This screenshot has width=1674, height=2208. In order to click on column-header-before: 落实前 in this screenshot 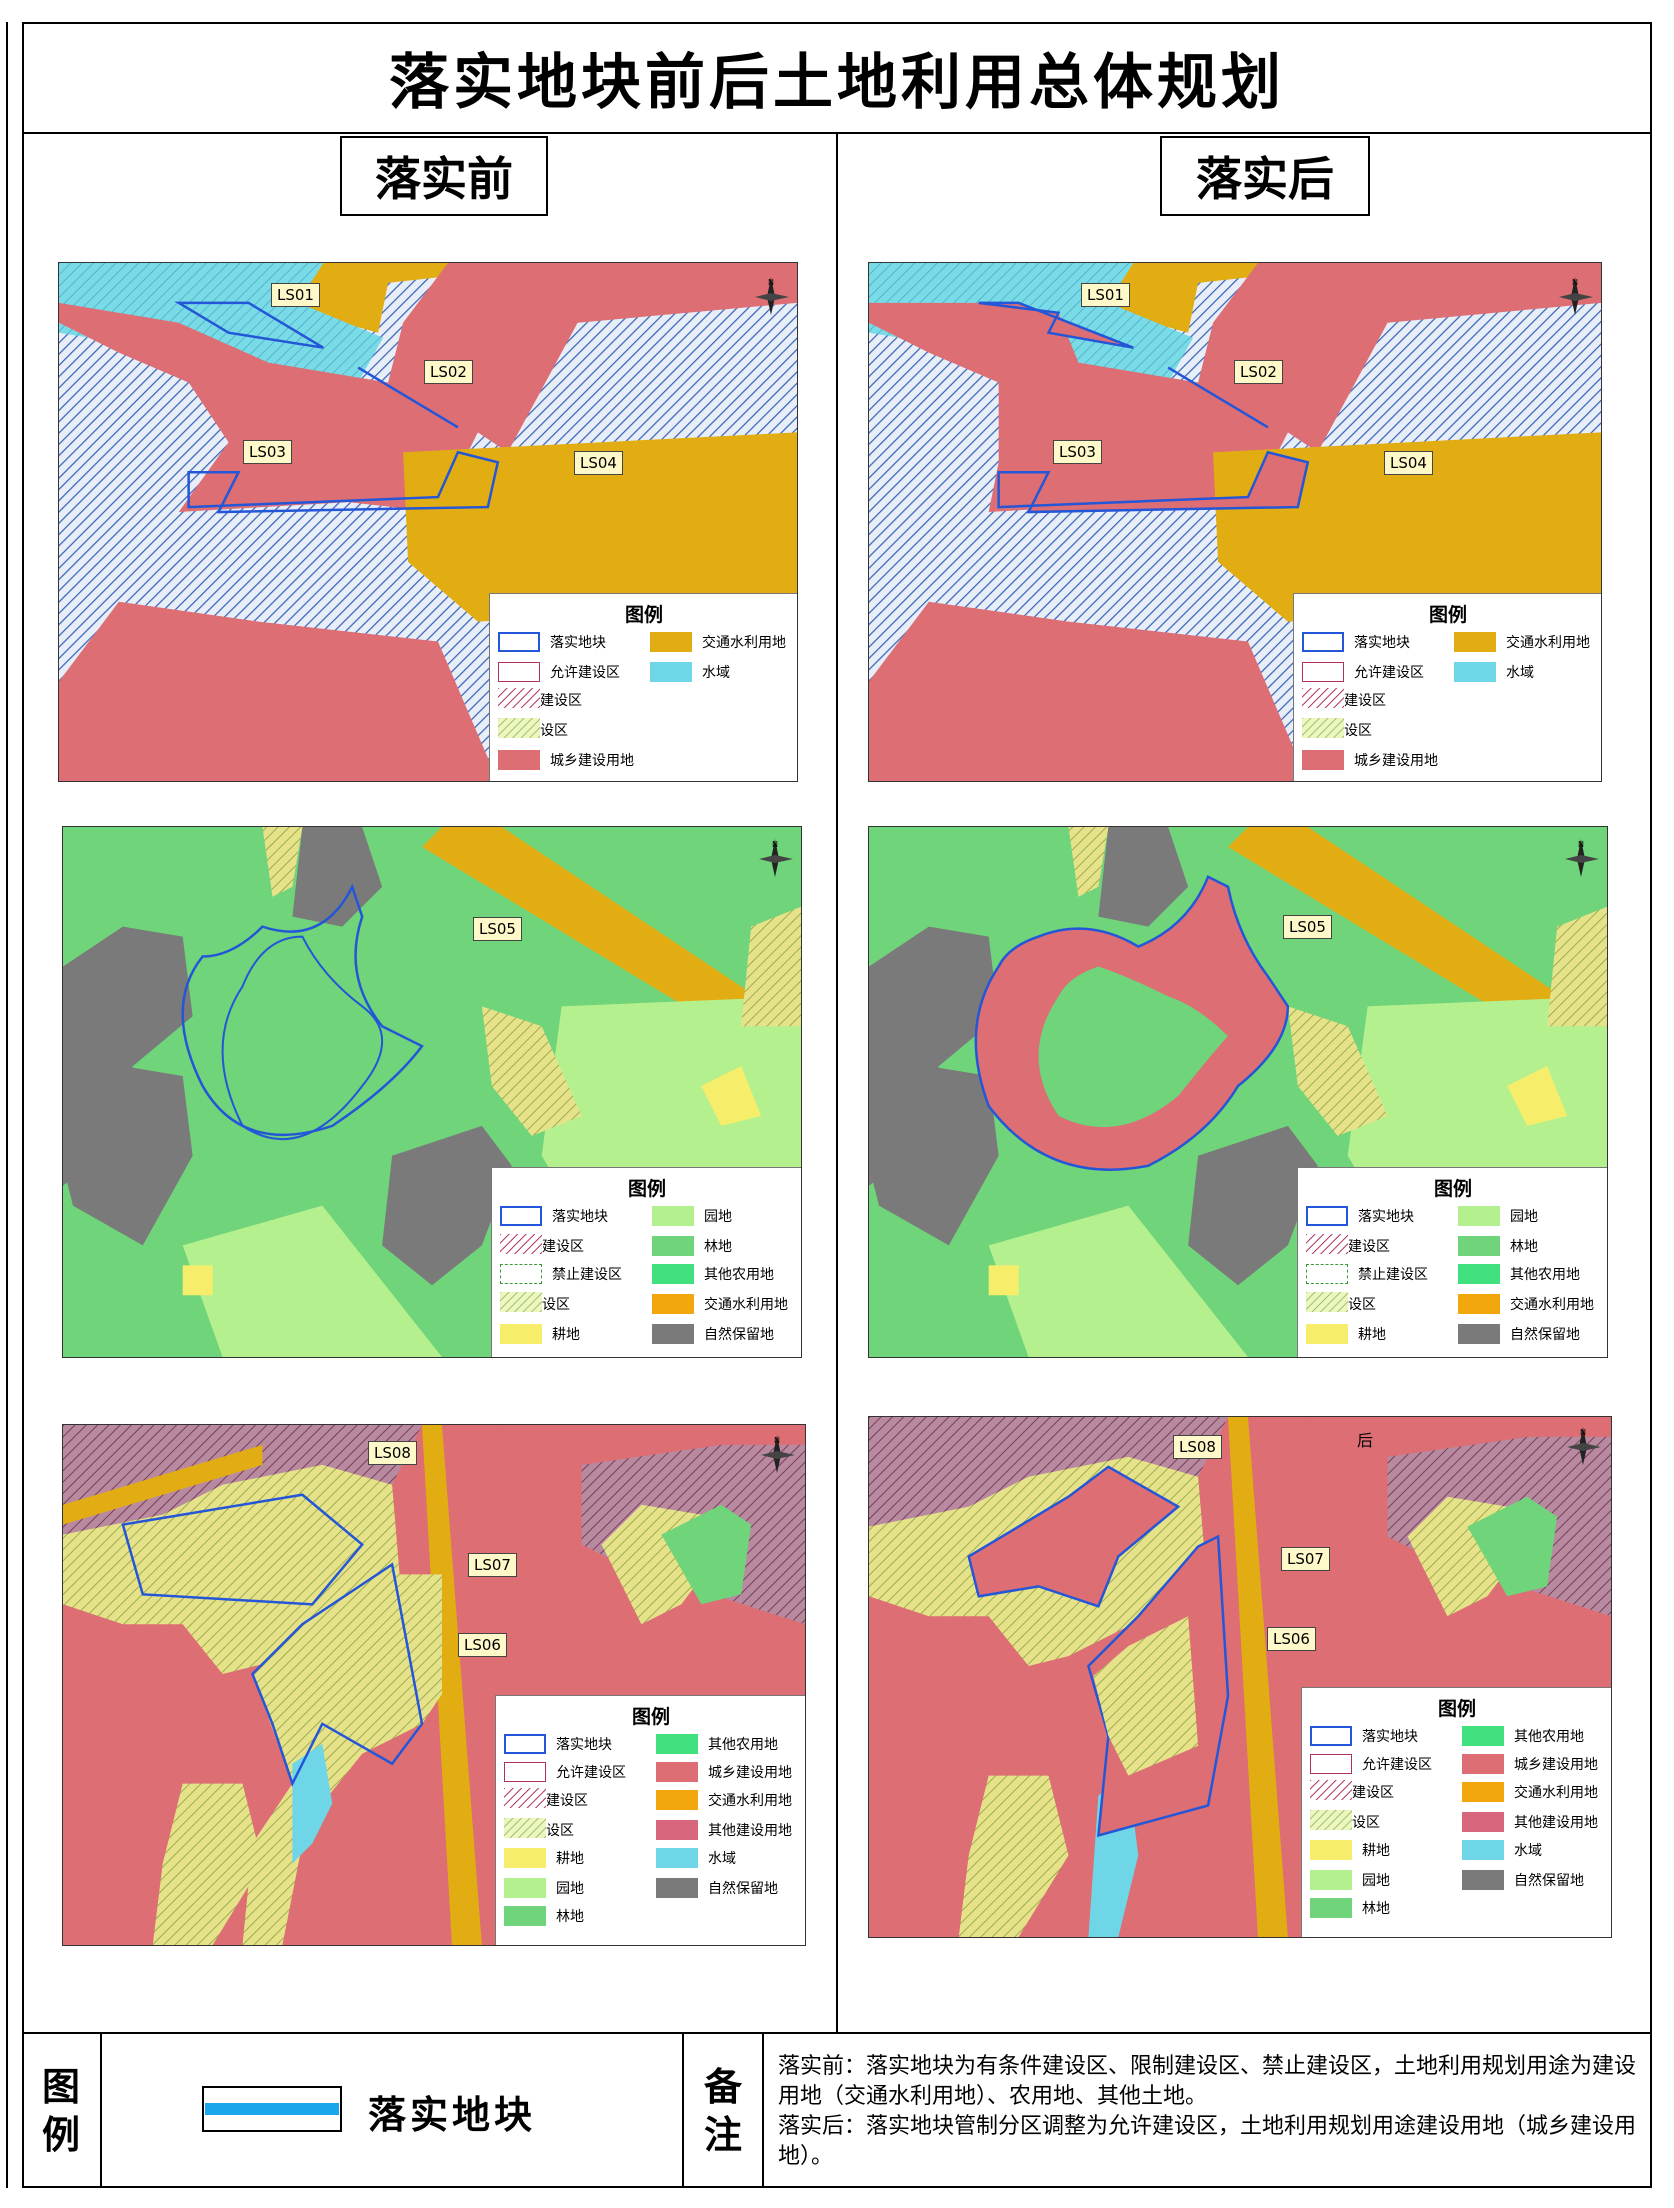, I will do `click(444, 176)`.